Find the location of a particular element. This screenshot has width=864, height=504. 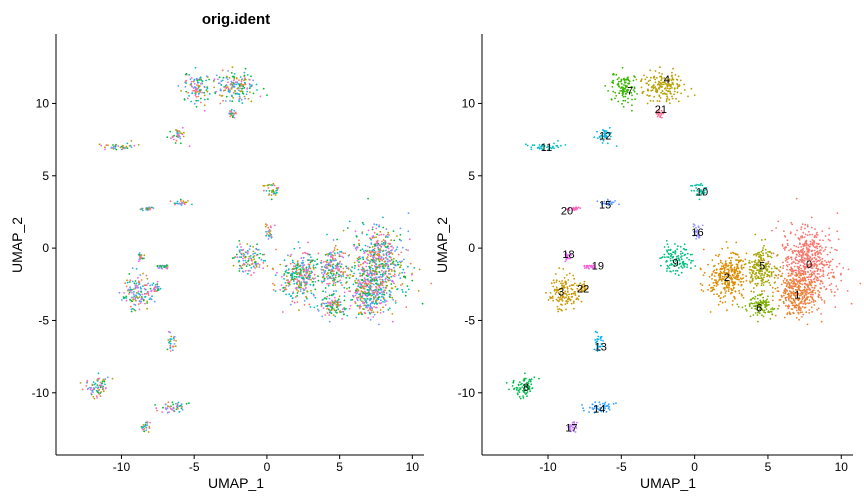

x-tick-label: 10 is located at coordinates (413, 467).